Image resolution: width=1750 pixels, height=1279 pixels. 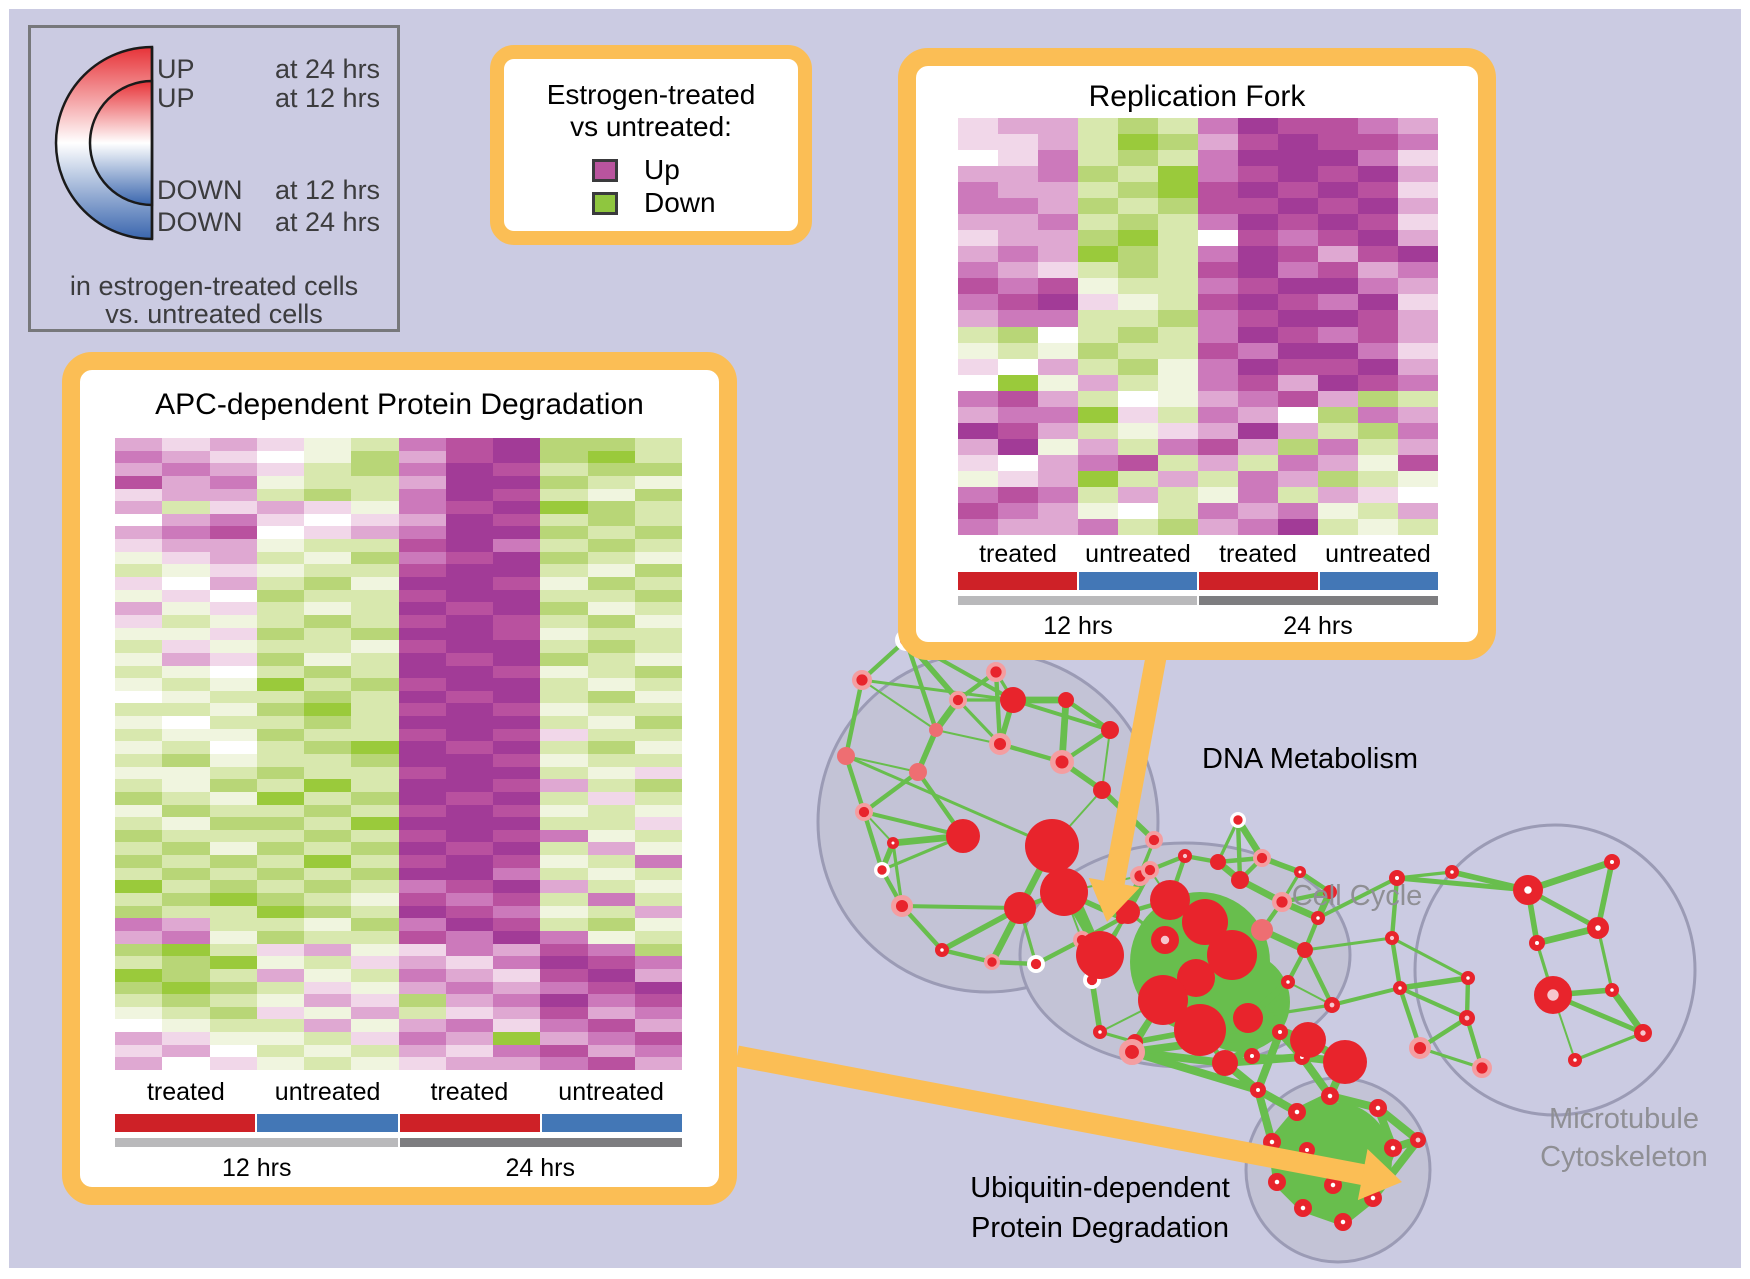 I want to click on apc-condition-bars, so click(x=398, y=1123).